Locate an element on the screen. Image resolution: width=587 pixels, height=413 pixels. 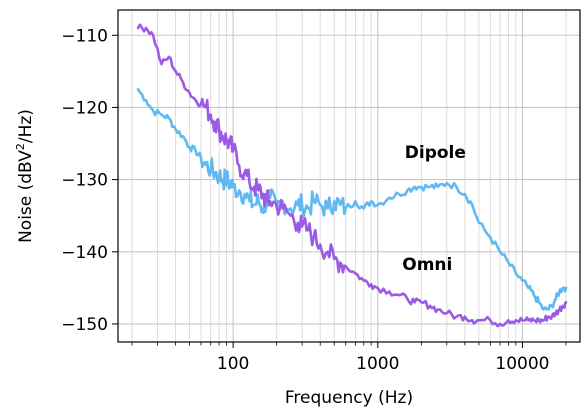
annotation-layer: Dipole Omni is located at coordinates (434, 209).